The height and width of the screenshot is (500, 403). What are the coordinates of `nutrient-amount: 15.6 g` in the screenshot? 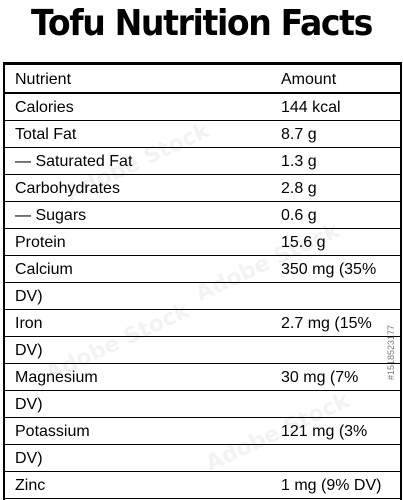 It's located at (303, 242).